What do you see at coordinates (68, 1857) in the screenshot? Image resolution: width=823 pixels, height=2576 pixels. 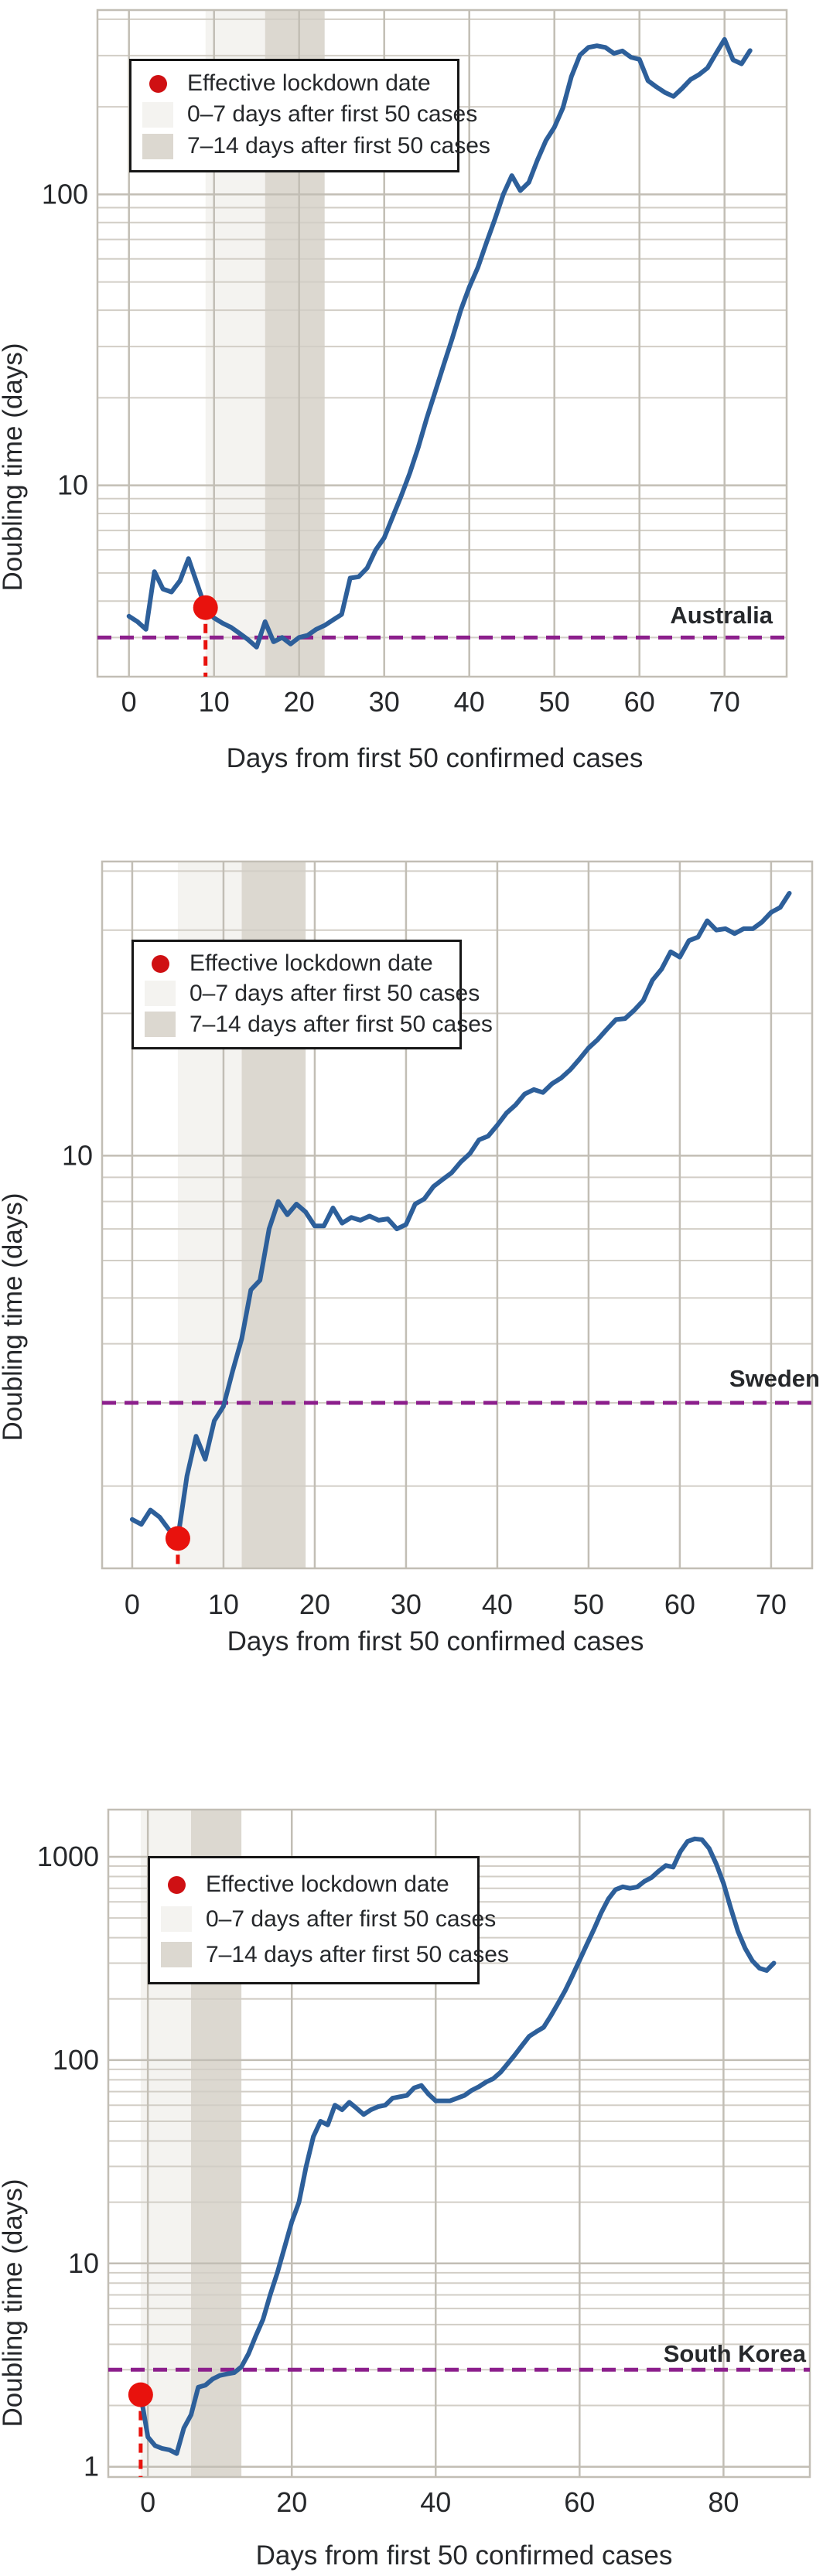 I see `y-tick-label: 1000` at bounding box center [68, 1857].